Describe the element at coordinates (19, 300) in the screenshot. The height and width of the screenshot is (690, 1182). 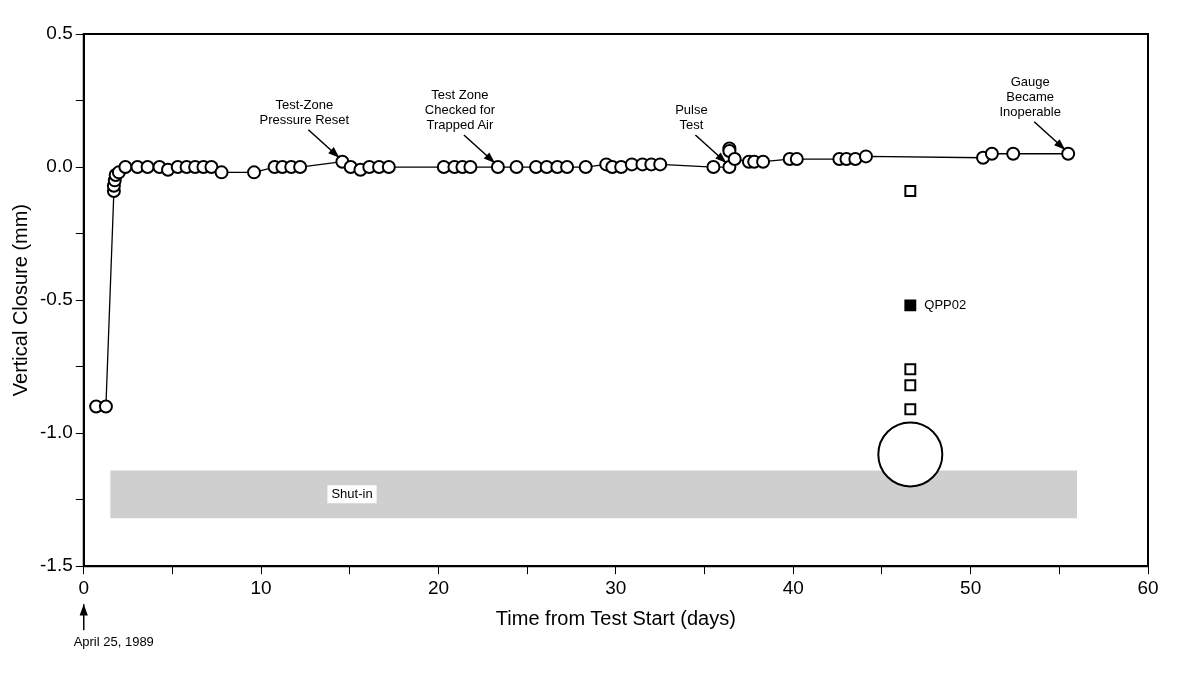
I see `y-axis-title: Vertical Closure (mm)` at that location.